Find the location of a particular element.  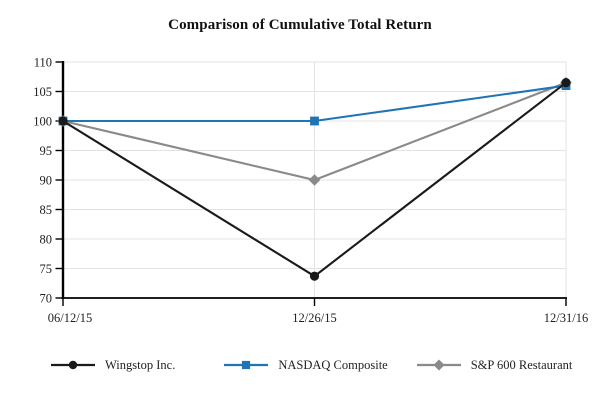

nasdaq-legend-marker-icon is located at coordinates (246, 365).